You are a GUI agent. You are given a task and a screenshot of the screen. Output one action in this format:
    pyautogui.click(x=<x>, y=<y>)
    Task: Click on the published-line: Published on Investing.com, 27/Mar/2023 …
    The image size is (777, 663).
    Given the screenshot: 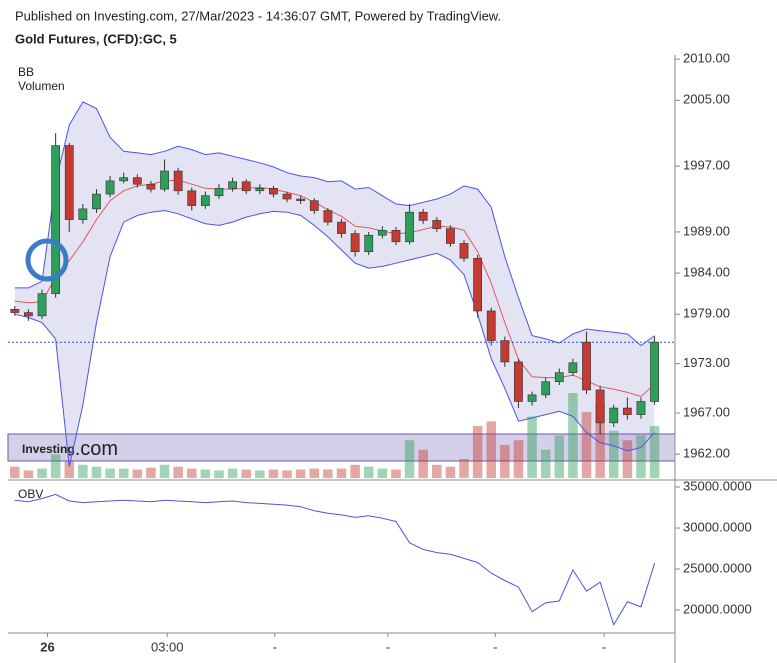 What is the action you would take?
    pyautogui.click(x=258, y=15)
    